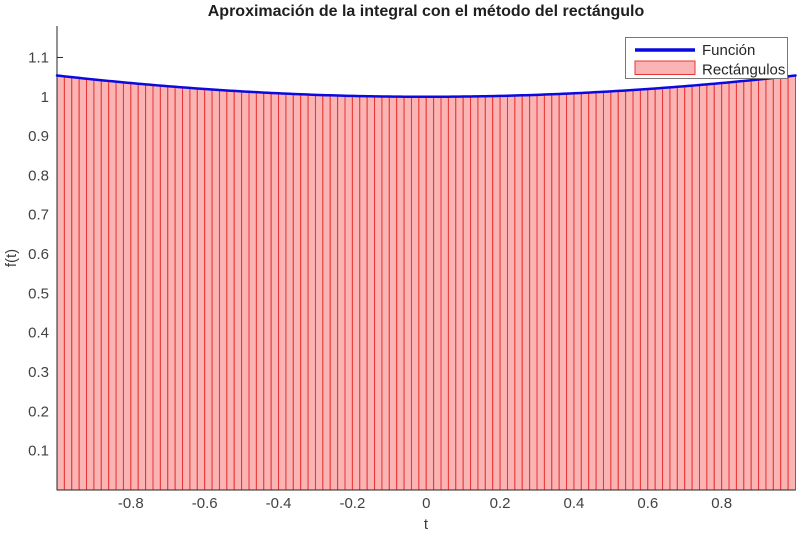 The image size is (800, 538). Describe the element at coordinates (38, 254) in the screenshot. I see `y-tick-label: 0.6` at that location.